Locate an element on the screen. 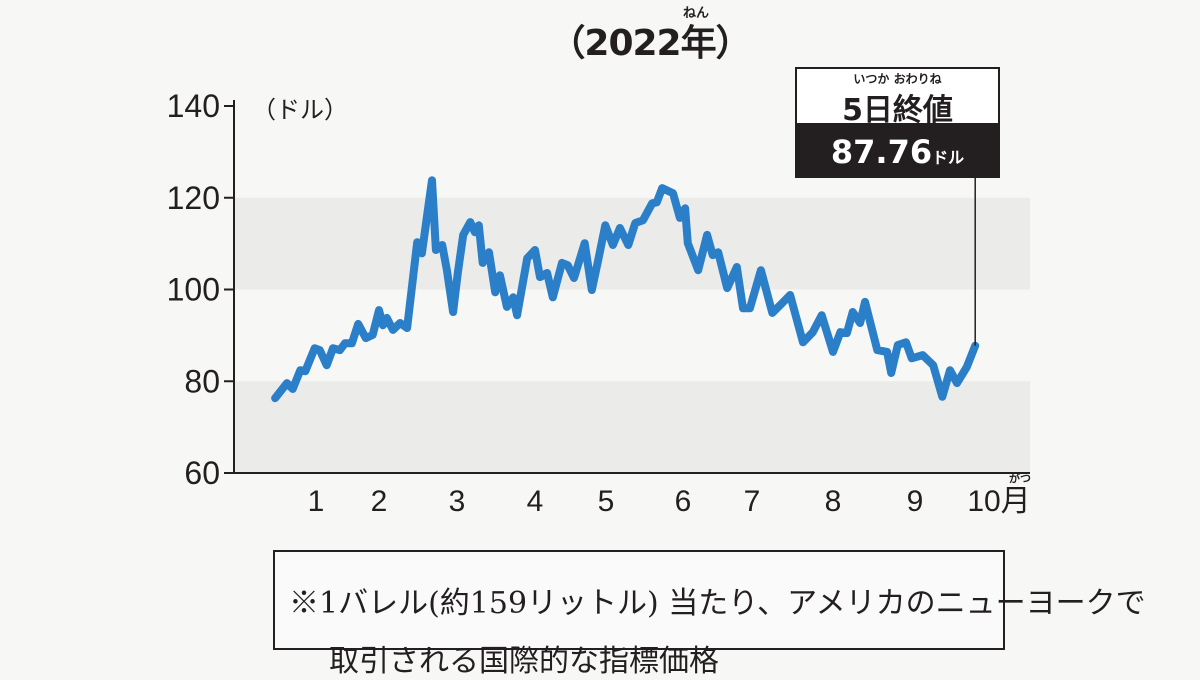  title-ruby: ねん is located at coordinates (696, 13).